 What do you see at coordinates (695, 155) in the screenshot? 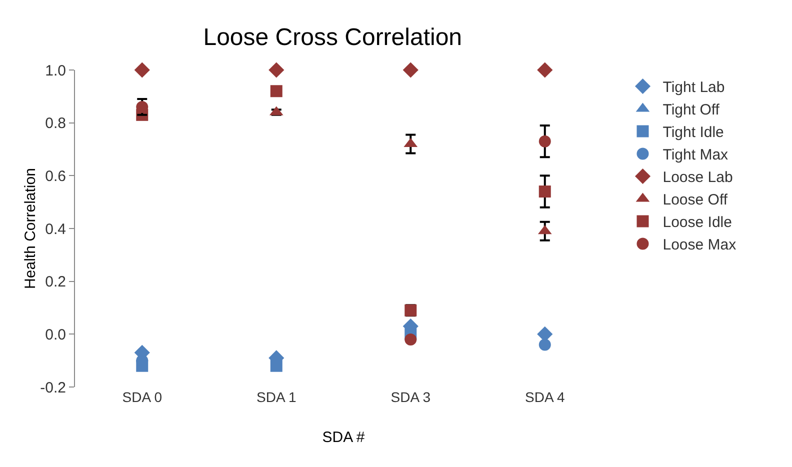
I see `legend-label: Tight Max` at bounding box center [695, 155].